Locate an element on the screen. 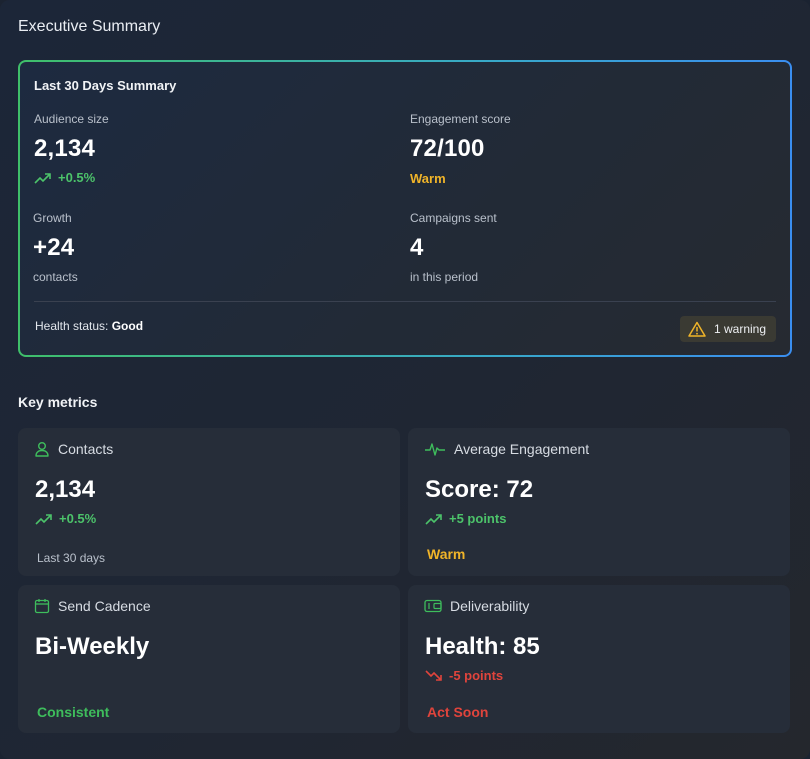  engagement-card-trend-value: +5 points is located at coordinates (478, 518).